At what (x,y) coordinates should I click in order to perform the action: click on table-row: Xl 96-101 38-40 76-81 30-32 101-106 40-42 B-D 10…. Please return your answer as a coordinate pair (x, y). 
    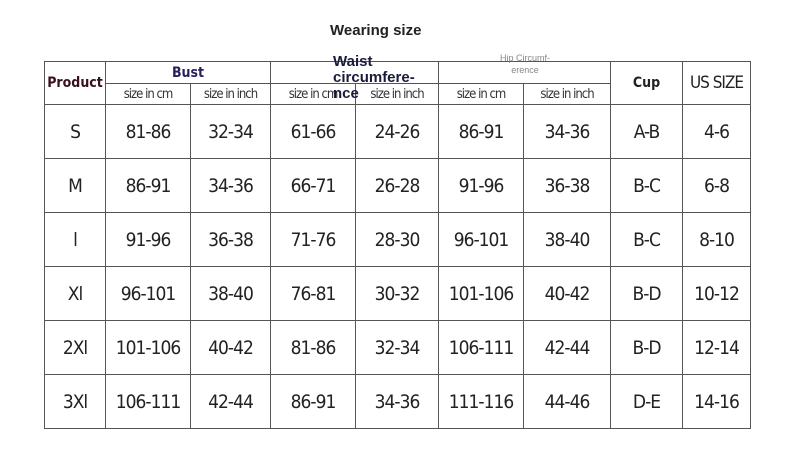
    Looking at the image, I should click on (397, 293).